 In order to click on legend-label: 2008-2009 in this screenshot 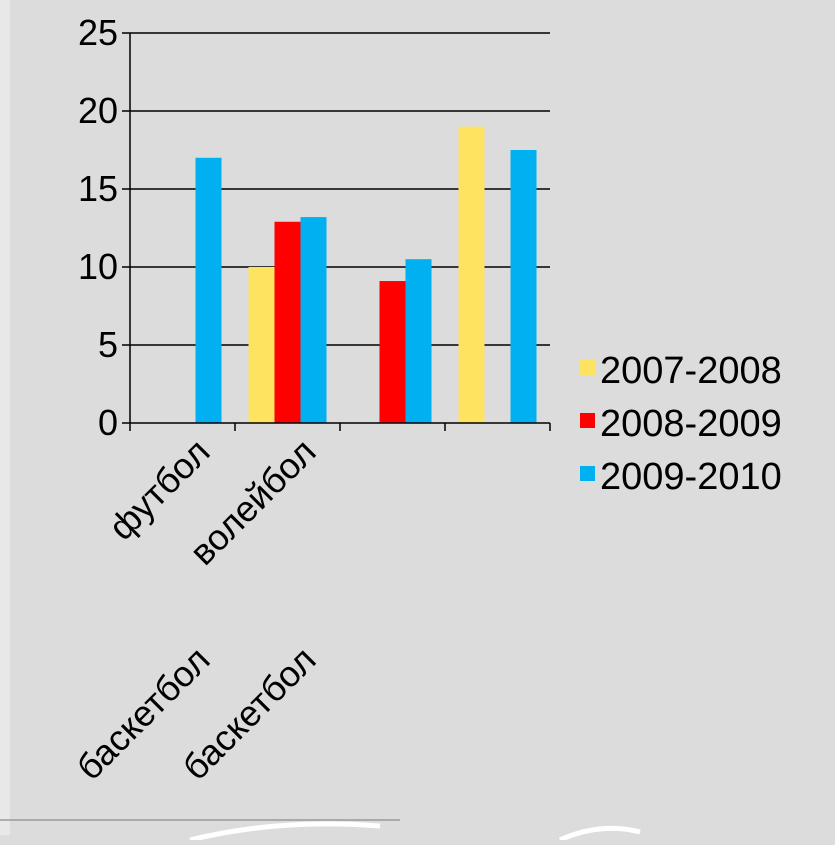, I will do `click(691, 424)`.